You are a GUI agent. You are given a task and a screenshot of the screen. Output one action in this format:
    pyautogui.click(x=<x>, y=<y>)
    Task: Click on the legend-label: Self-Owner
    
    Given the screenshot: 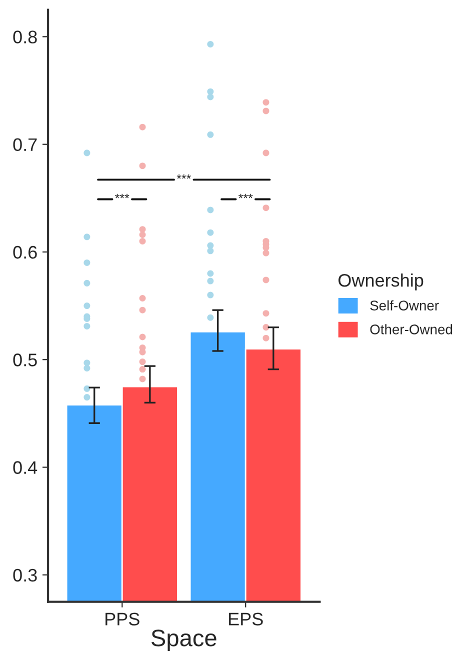 What is the action you would take?
    pyautogui.click(x=404, y=305)
    